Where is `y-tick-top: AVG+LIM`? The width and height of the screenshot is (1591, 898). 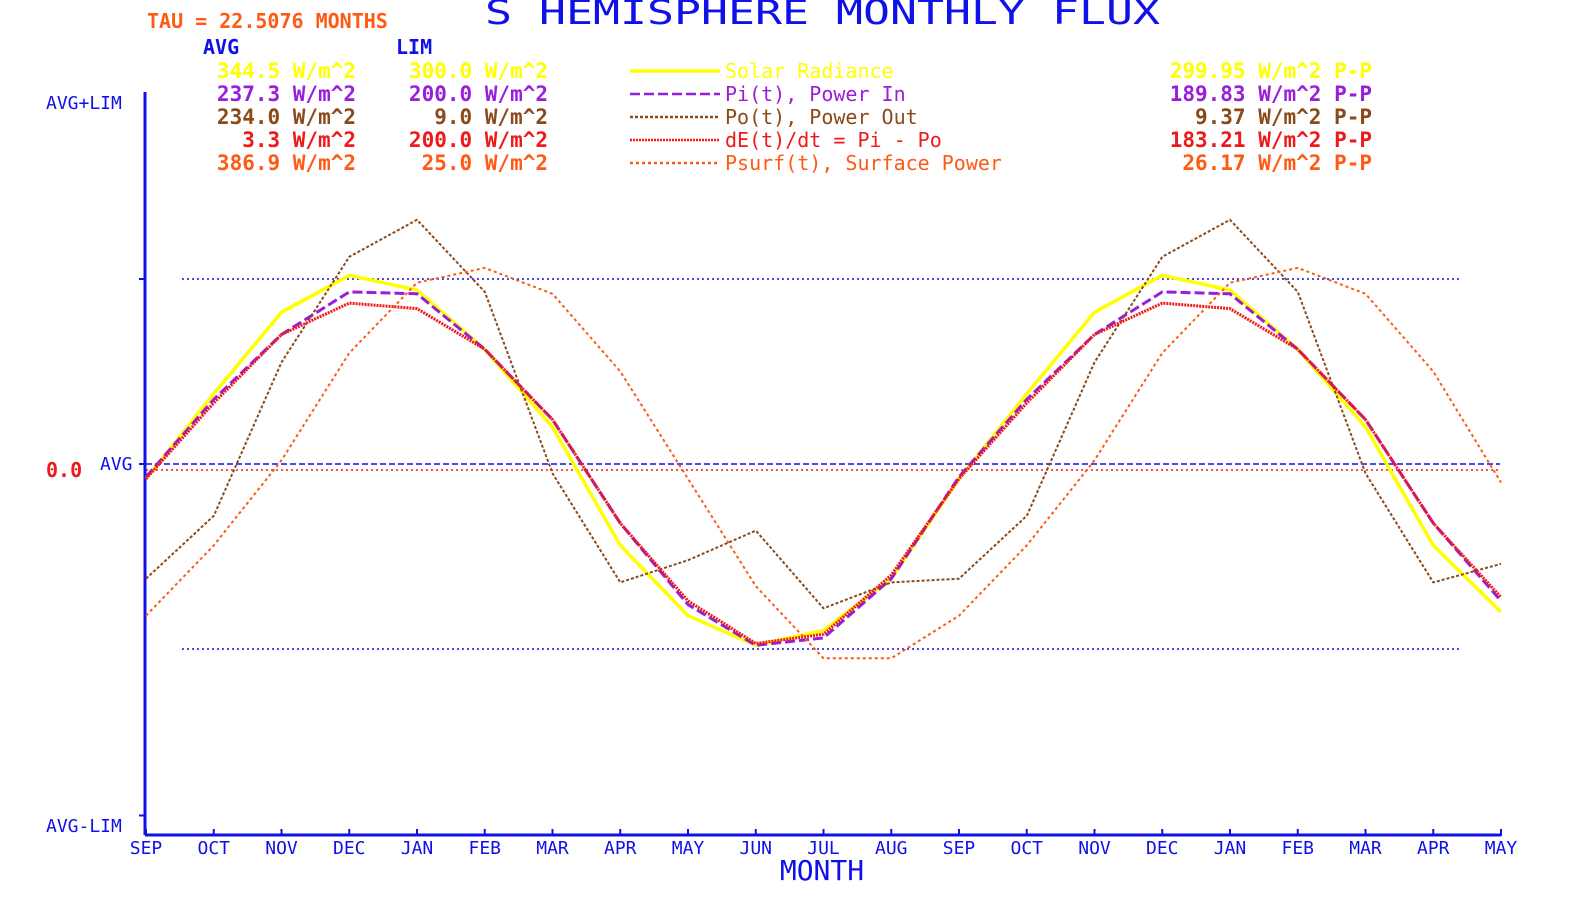
y-tick-top: AVG+LIM is located at coordinates (84, 103).